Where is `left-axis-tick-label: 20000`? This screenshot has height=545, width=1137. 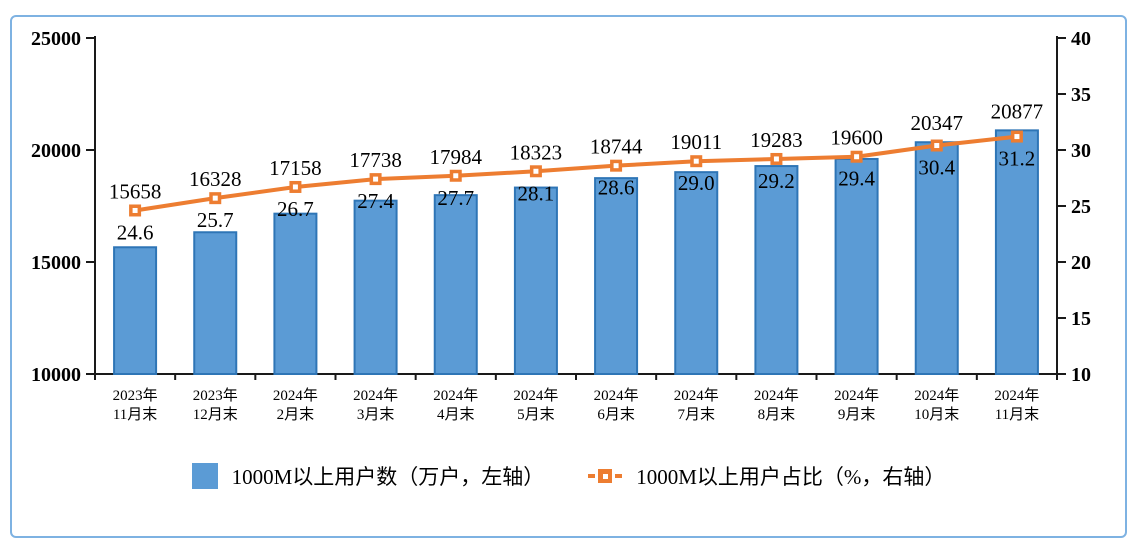 left-axis-tick-label: 20000 is located at coordinates (56, 151).